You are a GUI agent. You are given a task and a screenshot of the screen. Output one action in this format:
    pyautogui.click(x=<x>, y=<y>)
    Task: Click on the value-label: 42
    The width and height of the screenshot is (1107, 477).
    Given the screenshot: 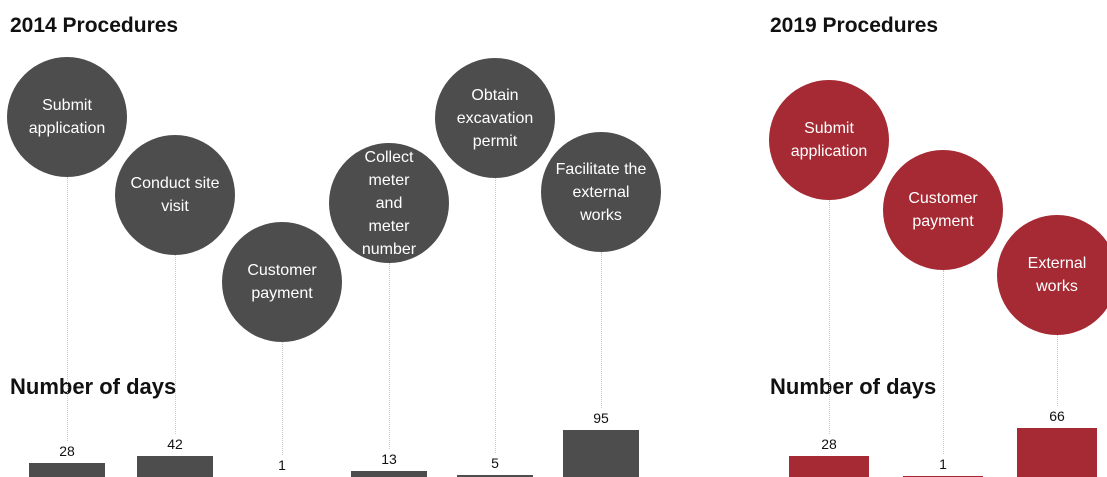 What is the action you would take?
    pyautogui.click(x=175, y=444)
    